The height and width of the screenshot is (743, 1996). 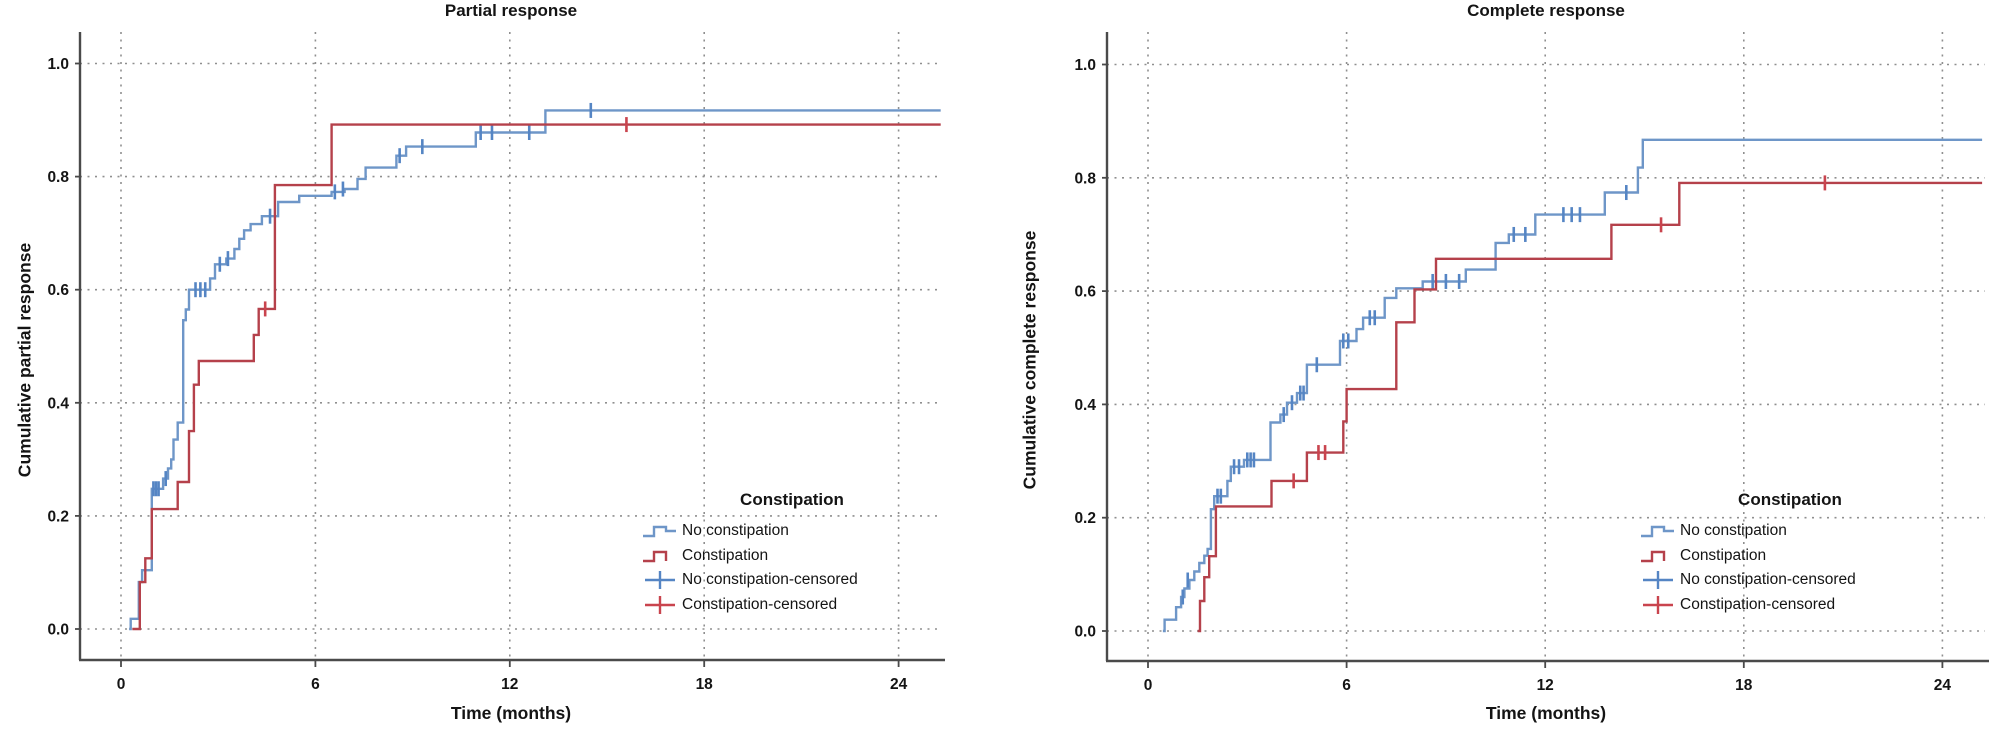 What do you see at coordinates (1029, 360) in the screenshot?
I see `y-axis-title-complete: Cumulative complete response` at bounding box center [1029, 360].